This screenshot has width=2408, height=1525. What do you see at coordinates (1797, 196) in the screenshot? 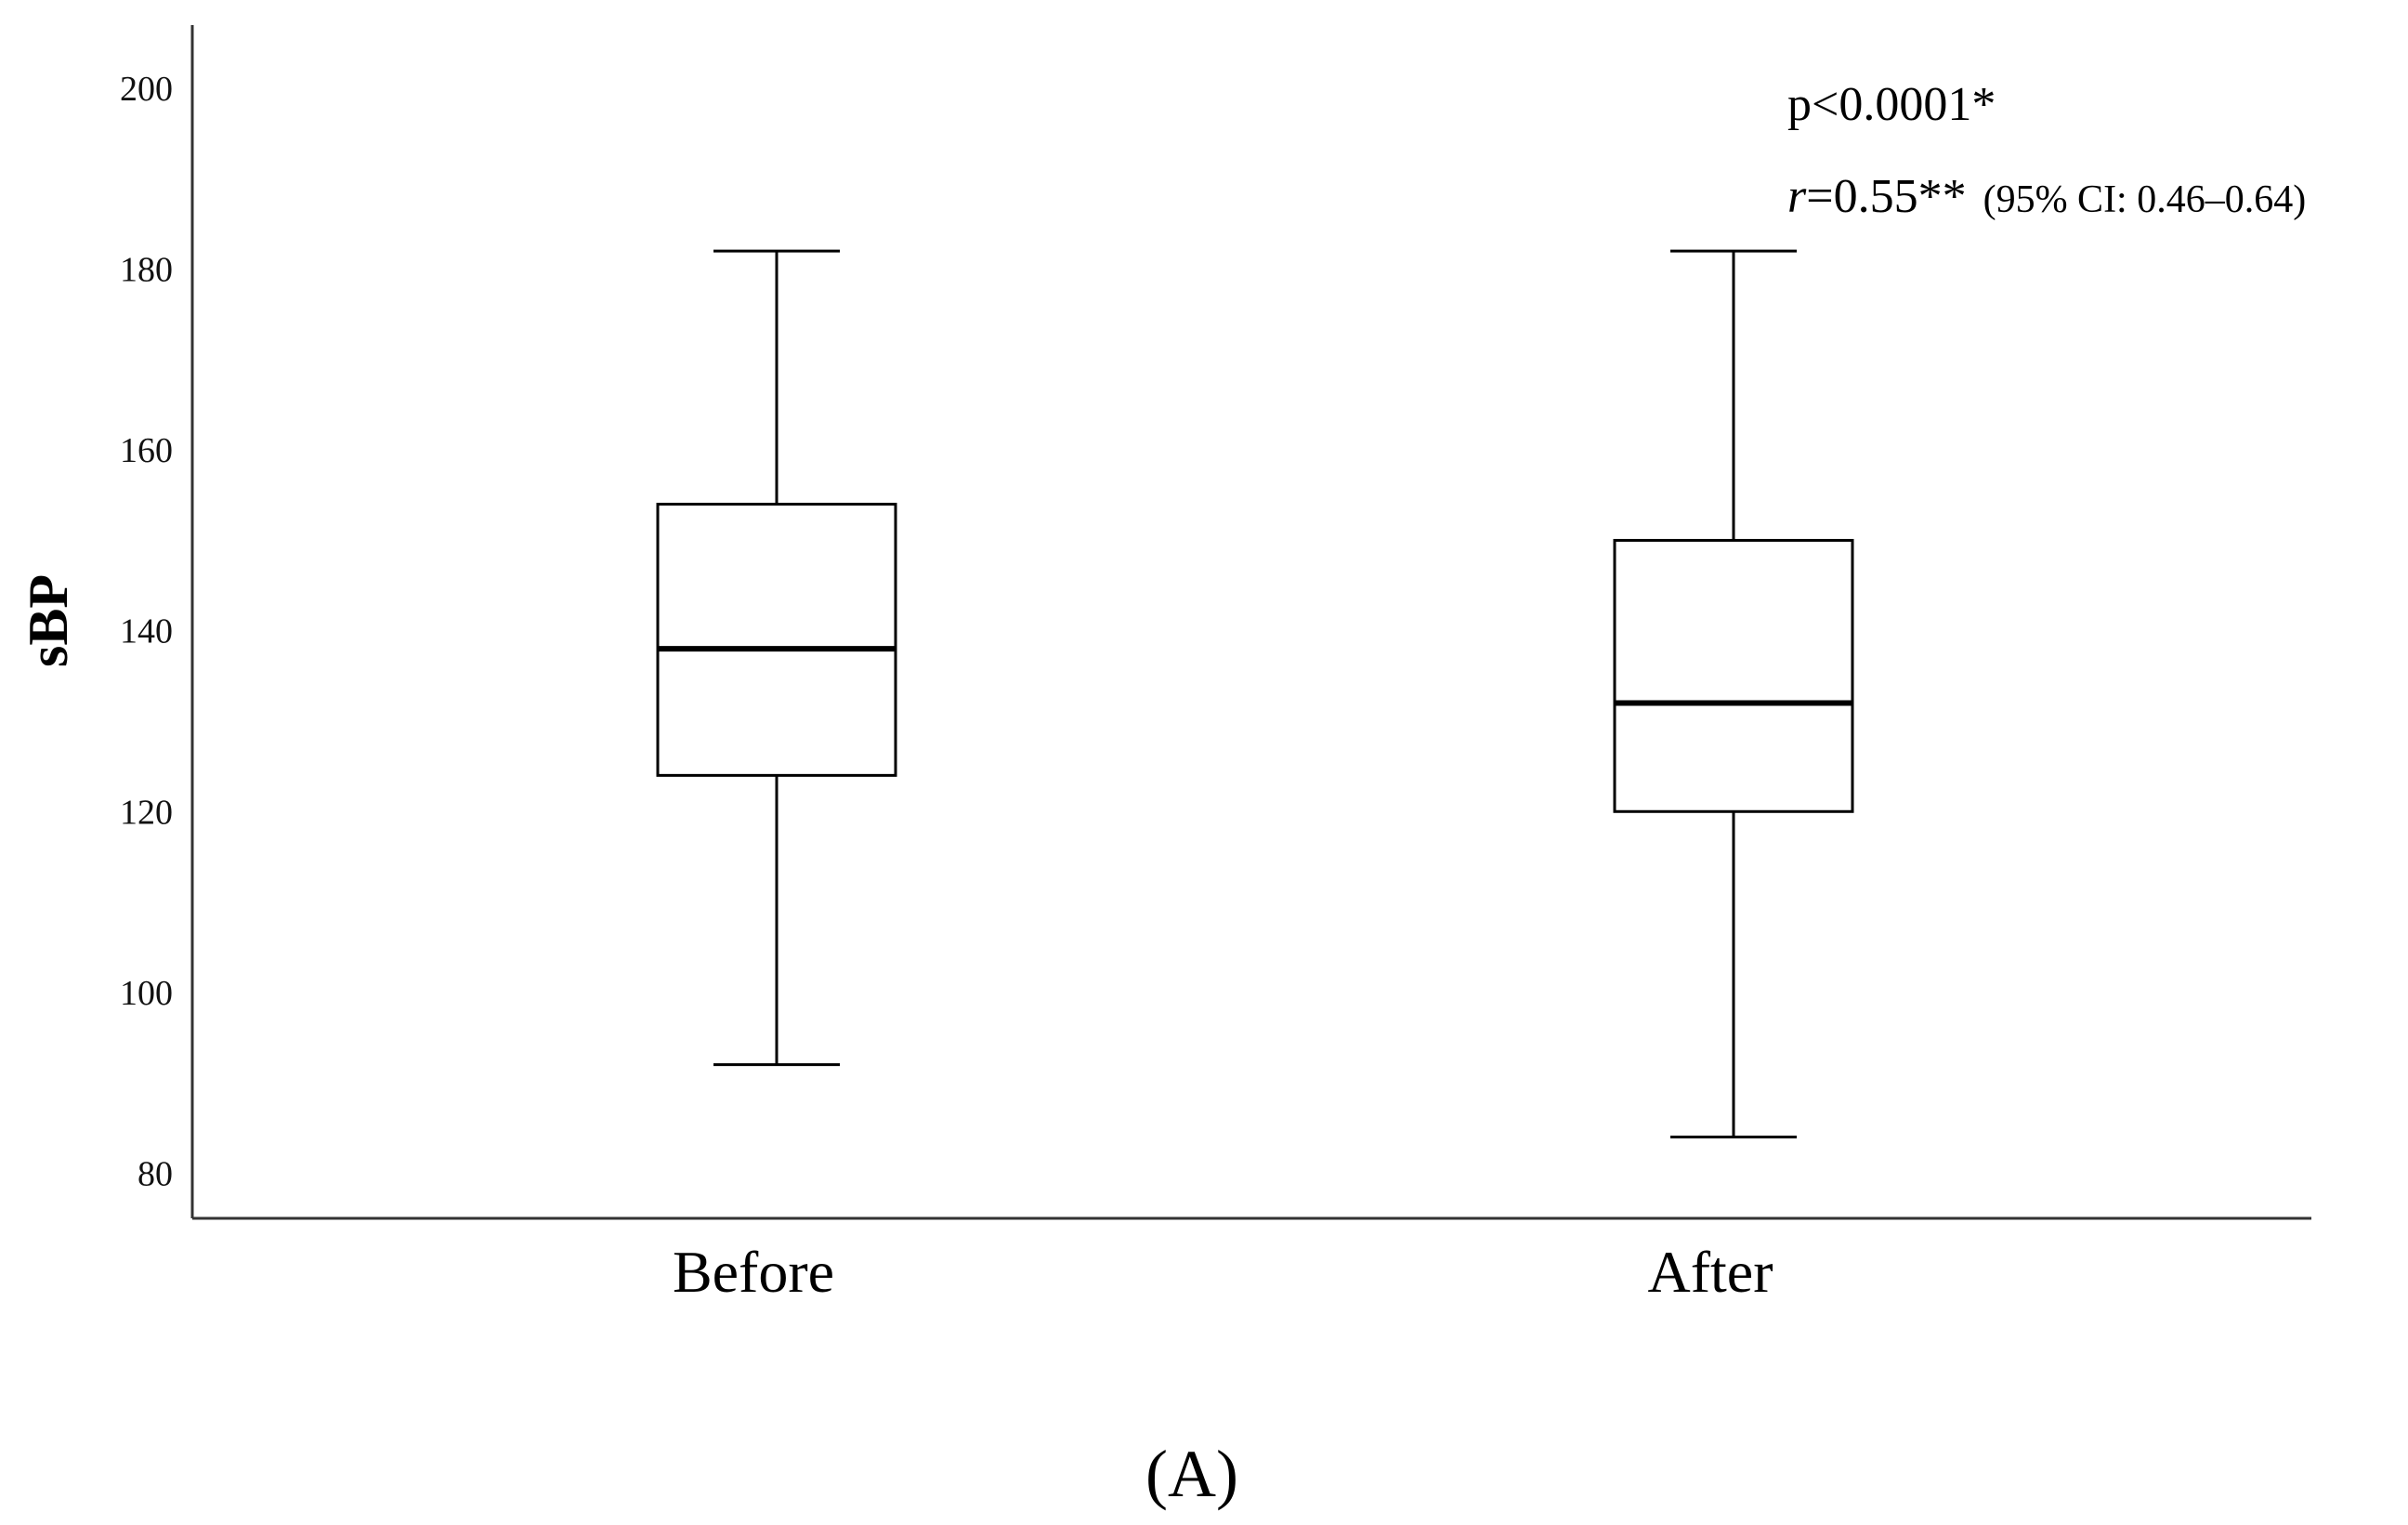
I see `r-symbol: r` at bounding box center [1797, 196].